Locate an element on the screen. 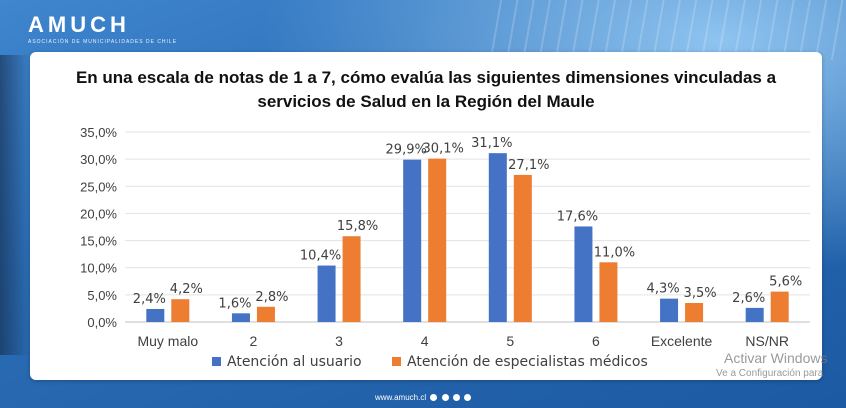 The height and width of the screenshot is (408, 846). data-label: 2,6% is located at coordinates (748, 298).